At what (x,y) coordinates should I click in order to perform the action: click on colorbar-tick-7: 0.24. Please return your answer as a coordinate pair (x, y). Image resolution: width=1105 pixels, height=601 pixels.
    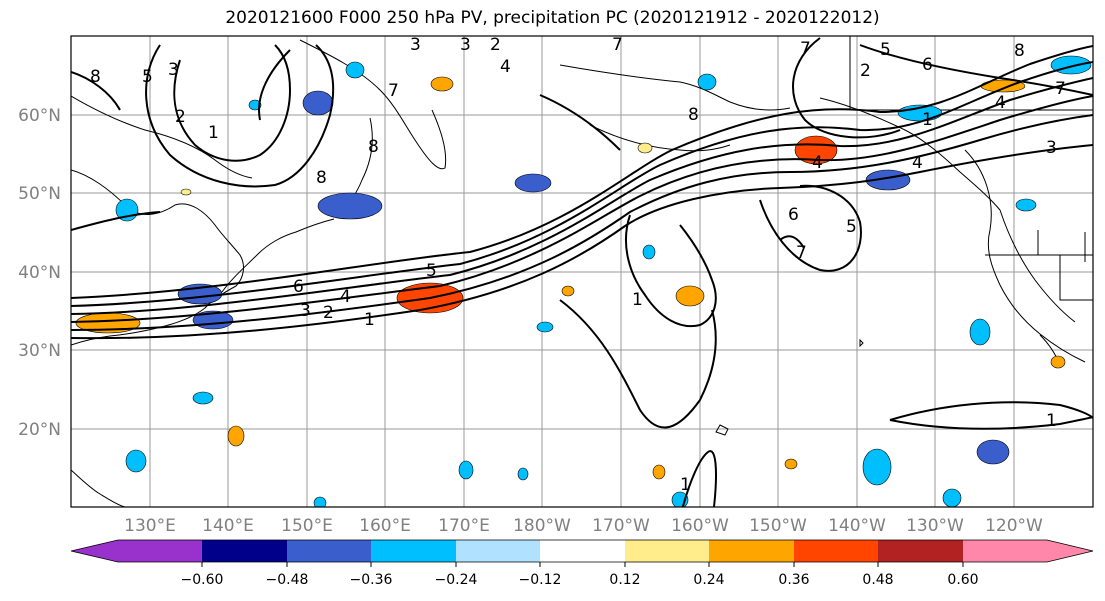
    Looking at the image, I should click on (708, 580).